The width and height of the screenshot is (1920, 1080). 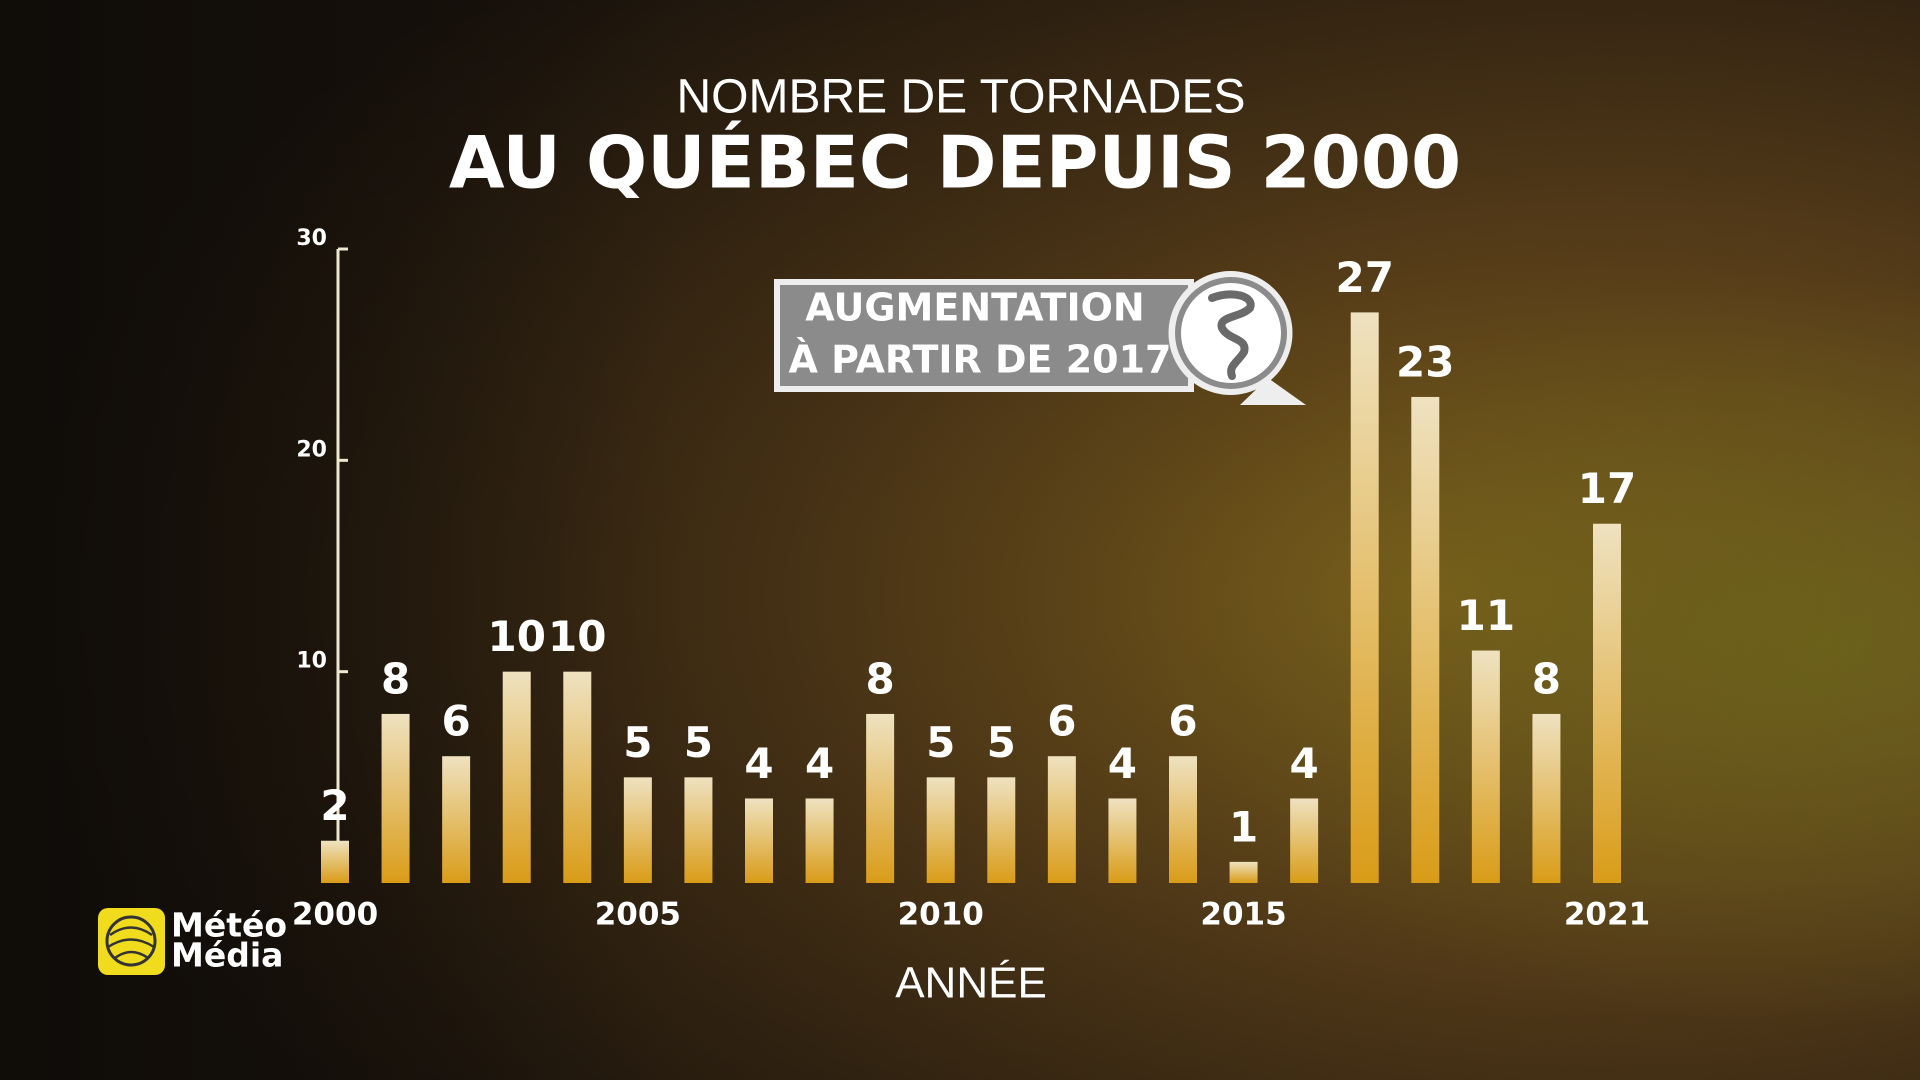 I want to click on y-tick-label: 10, so click(x=311, y=661).